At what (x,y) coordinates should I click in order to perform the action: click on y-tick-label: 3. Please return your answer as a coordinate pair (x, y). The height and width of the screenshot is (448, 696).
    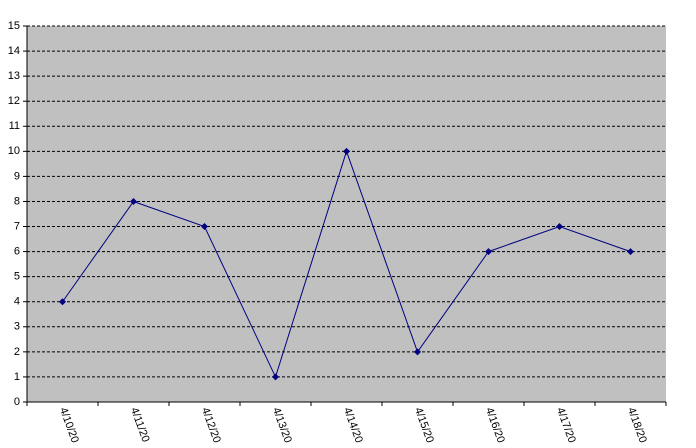
    Looking at the image, I should click on (17, 327).